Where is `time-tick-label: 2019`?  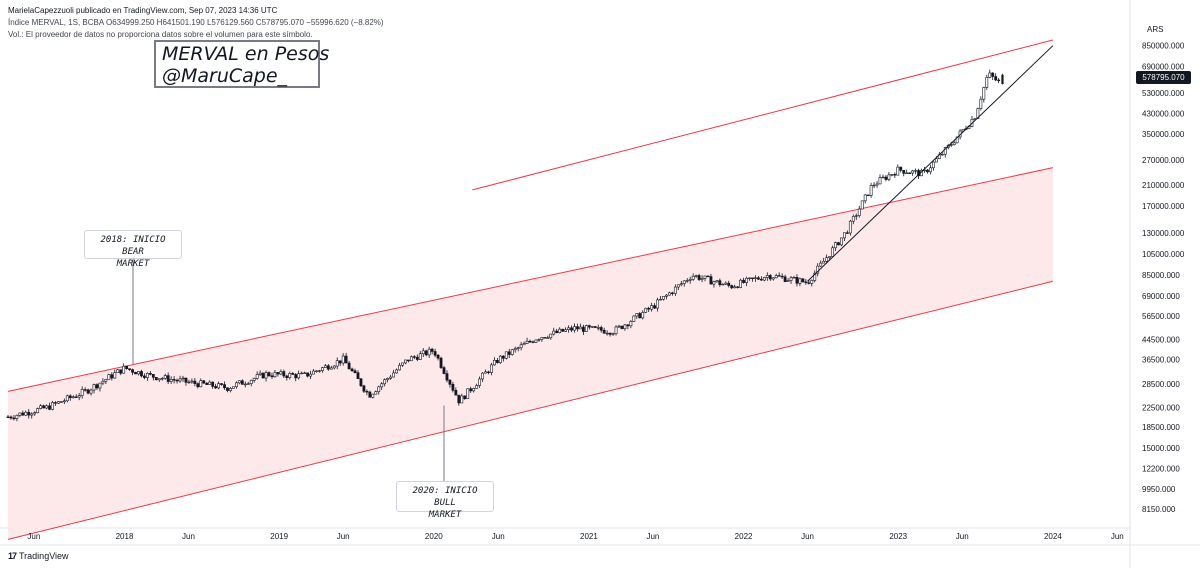
time-tick-label: 2019 is located at coordinates (279, 536).